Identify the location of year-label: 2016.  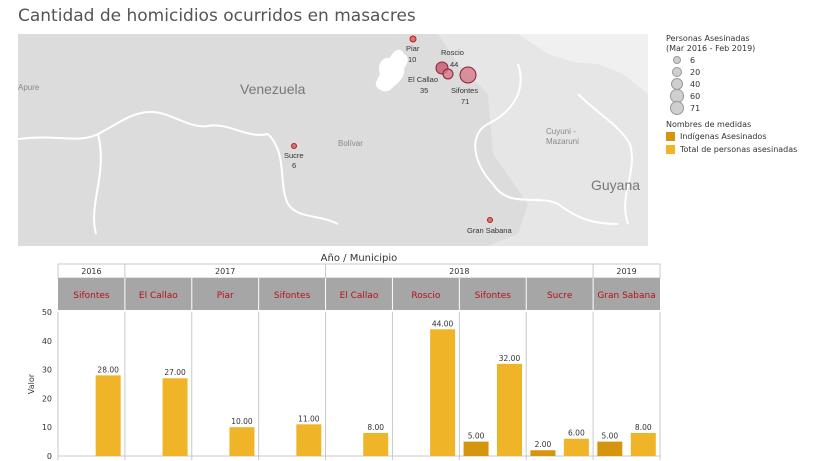
(91, 271).